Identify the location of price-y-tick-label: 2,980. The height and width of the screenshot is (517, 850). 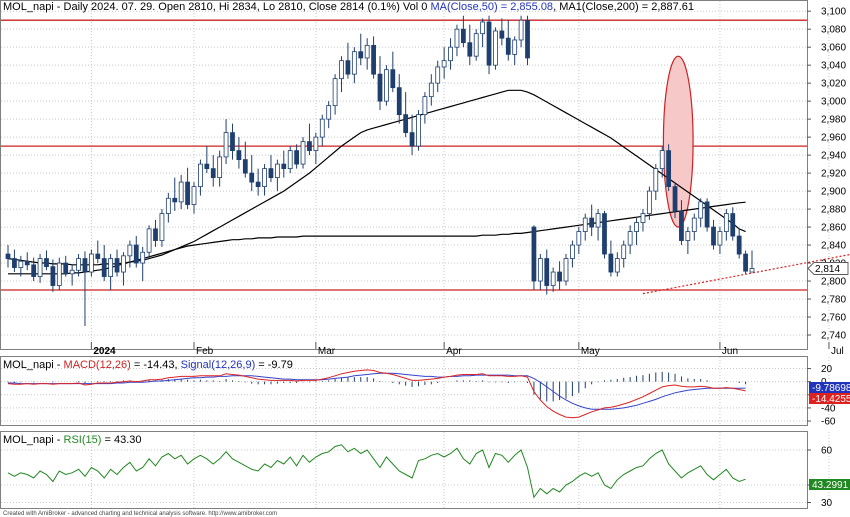
(833, 120).